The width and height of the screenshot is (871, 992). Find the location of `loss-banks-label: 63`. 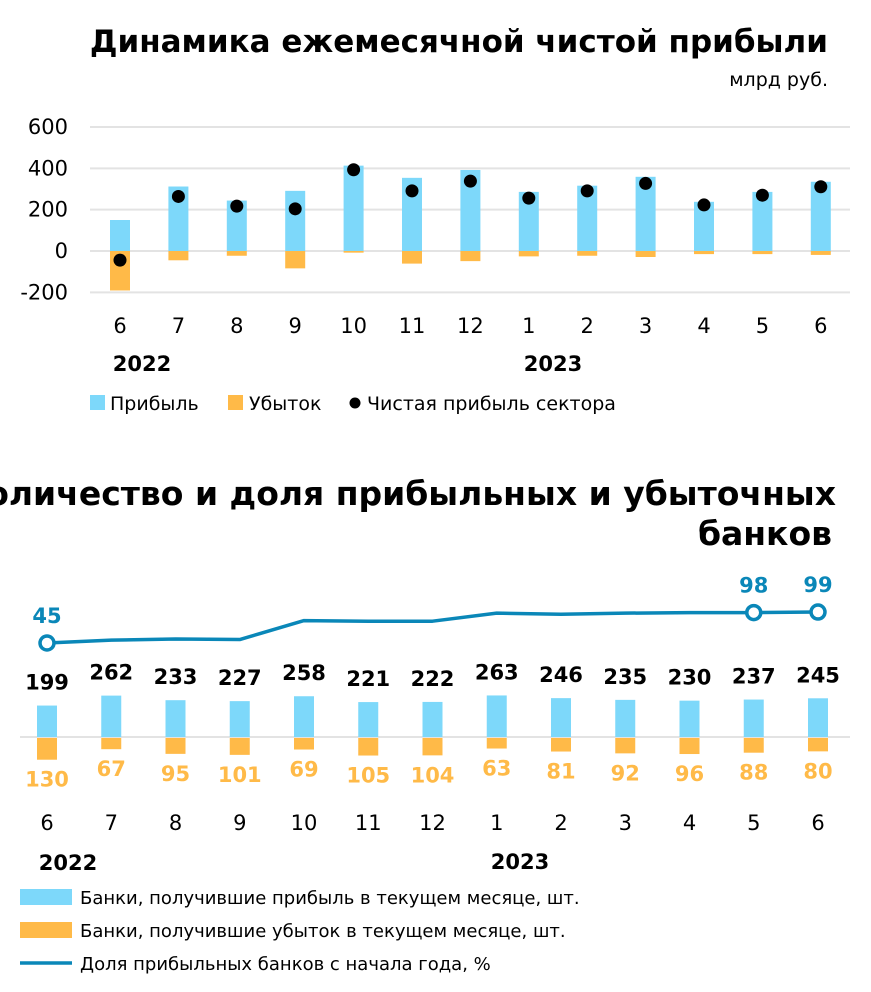

loss-banks-label: 63 is located at coordinates (496, 769).